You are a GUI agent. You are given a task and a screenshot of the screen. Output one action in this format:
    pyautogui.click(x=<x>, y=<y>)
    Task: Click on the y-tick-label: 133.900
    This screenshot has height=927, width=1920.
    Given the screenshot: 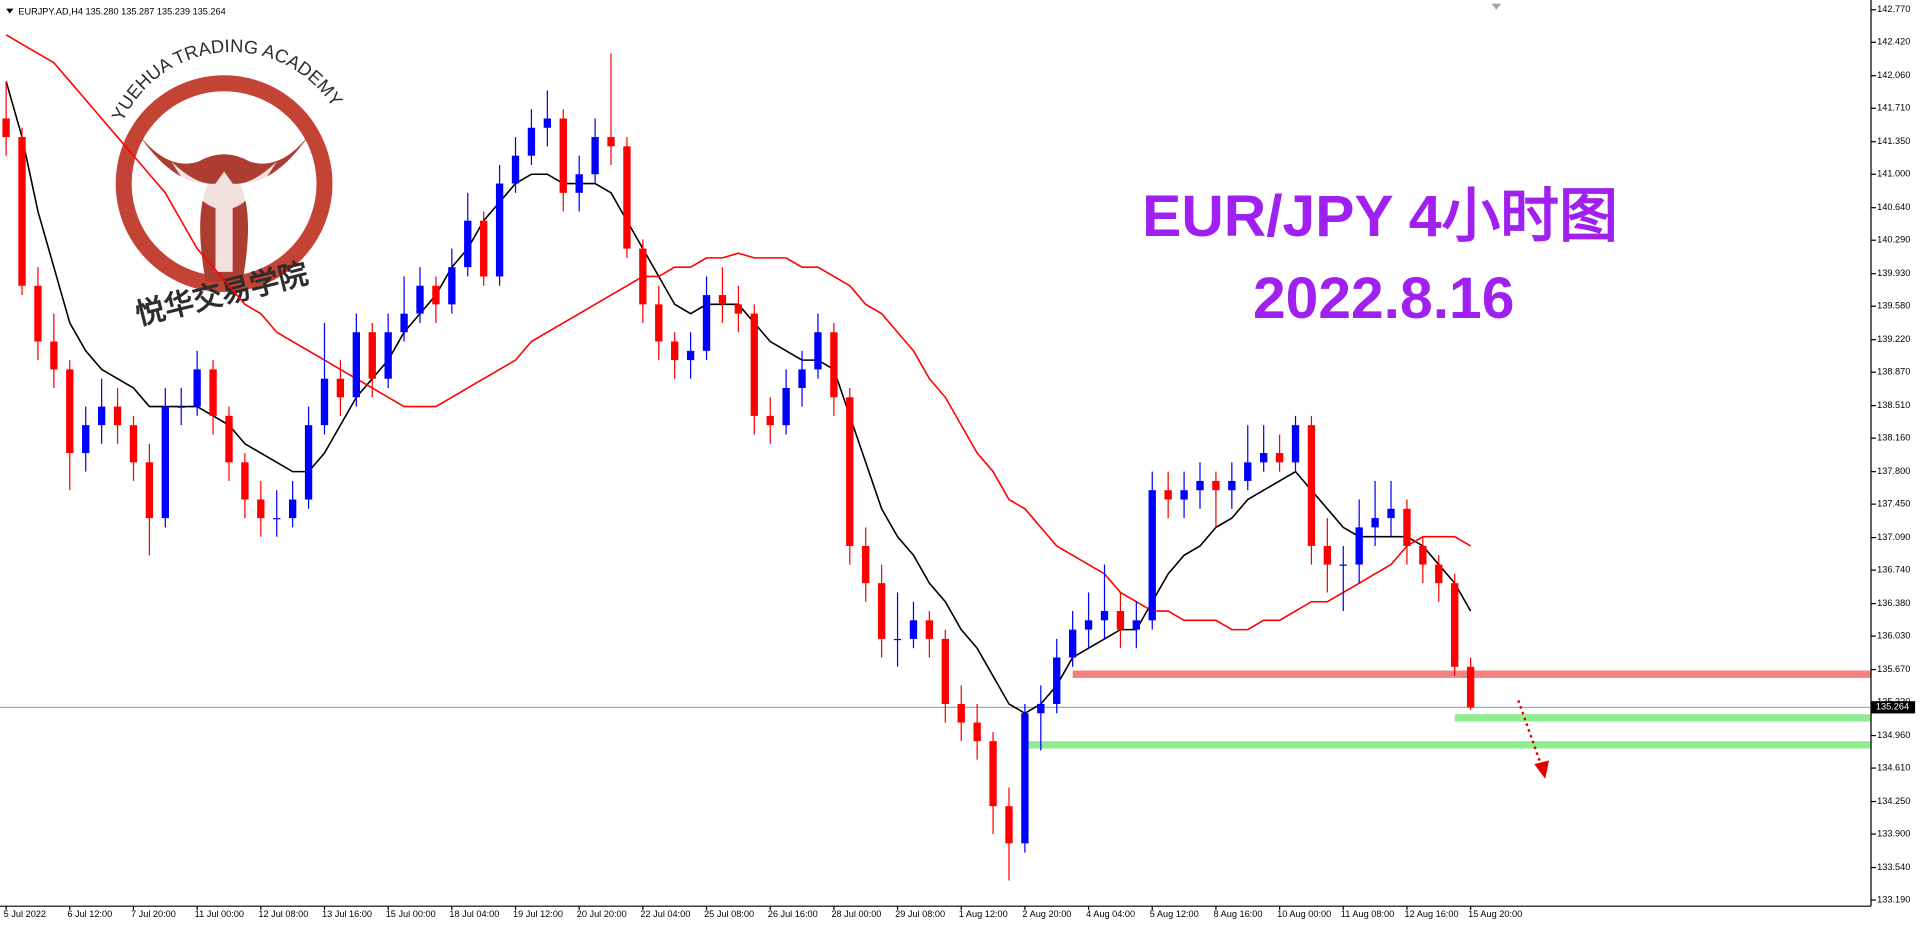 What is the action you would take?
    pyautogui.click(x=1893, y=833)
    